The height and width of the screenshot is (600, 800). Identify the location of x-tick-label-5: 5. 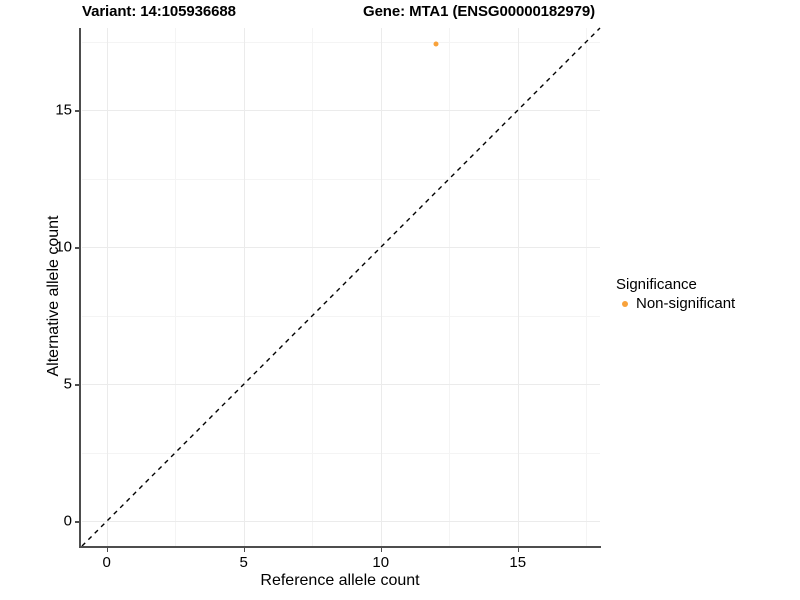
(243, 562).